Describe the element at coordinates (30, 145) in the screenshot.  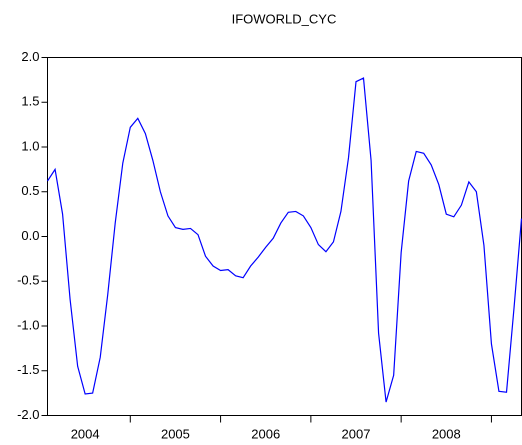
I see `y-tick-label: 1.0` at that location.